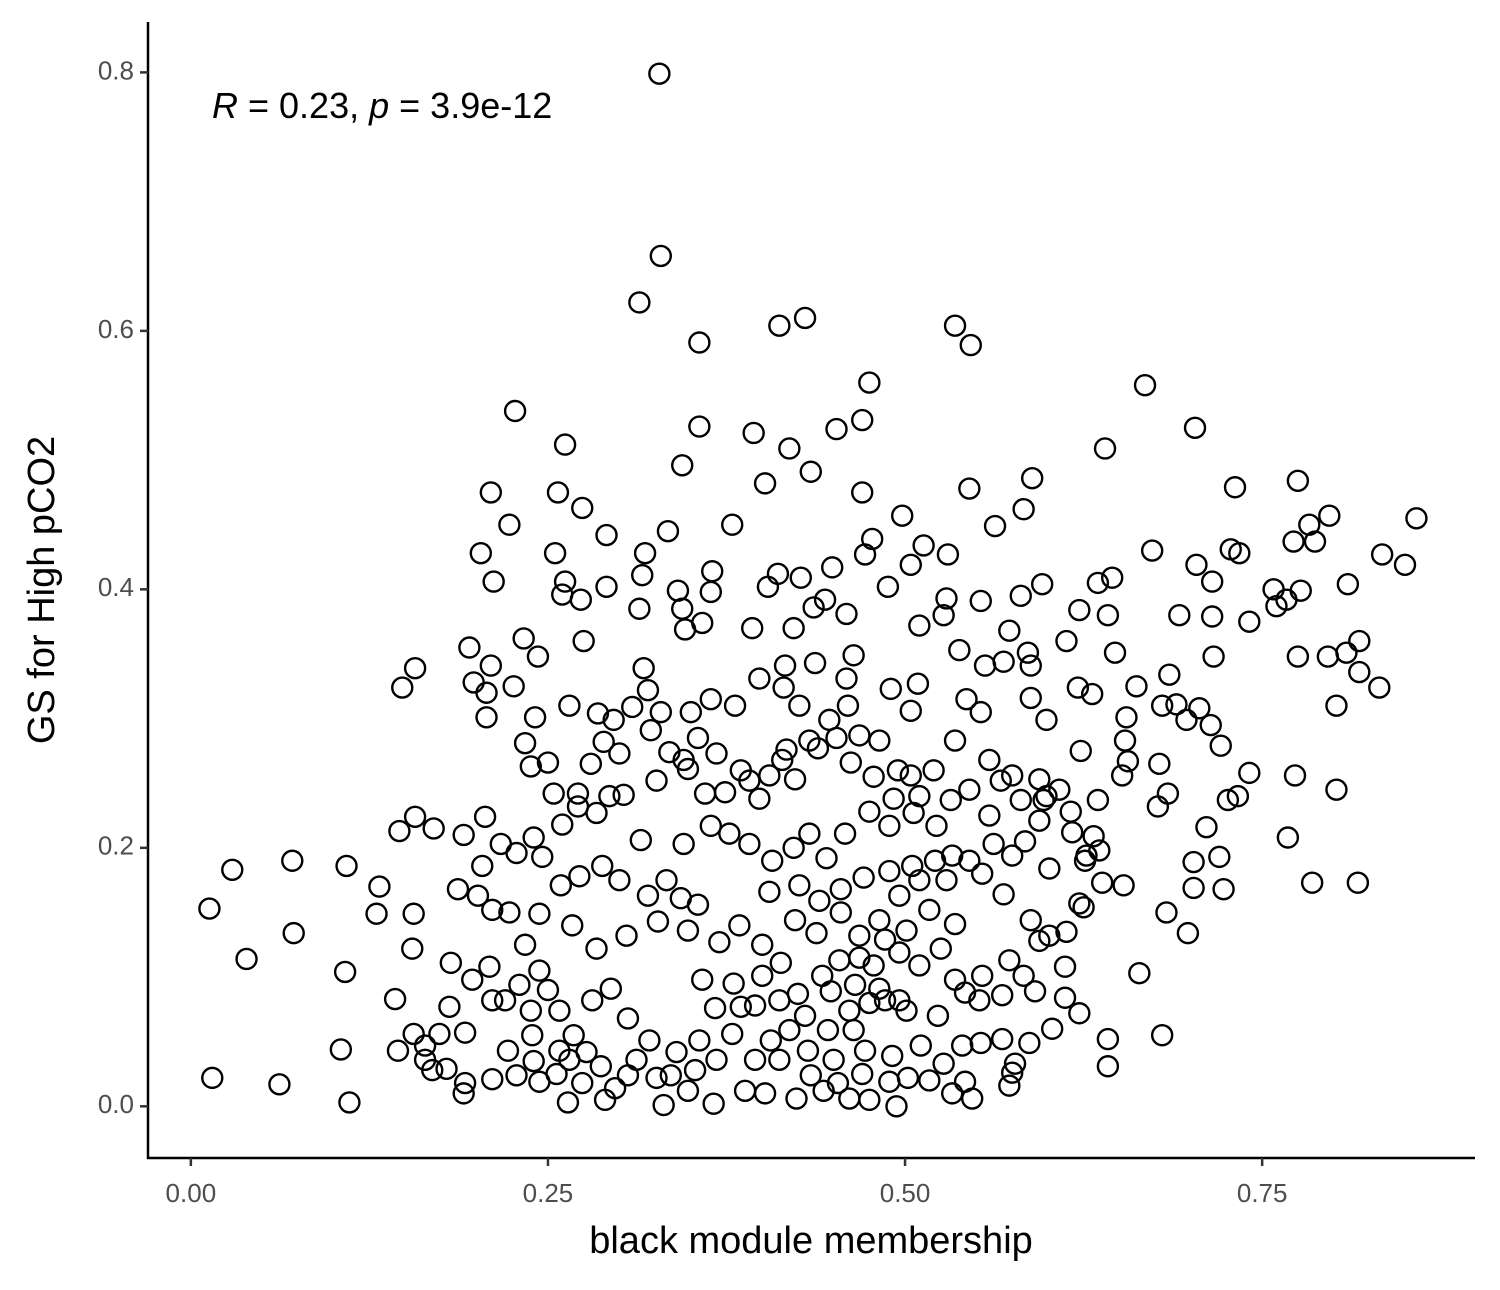 The image size is (1500, 1290). What do you see at coordinates (303, 105) in the screenshot?
I see `annotation-part: = 0.23,` at bounding box center [303, 105].